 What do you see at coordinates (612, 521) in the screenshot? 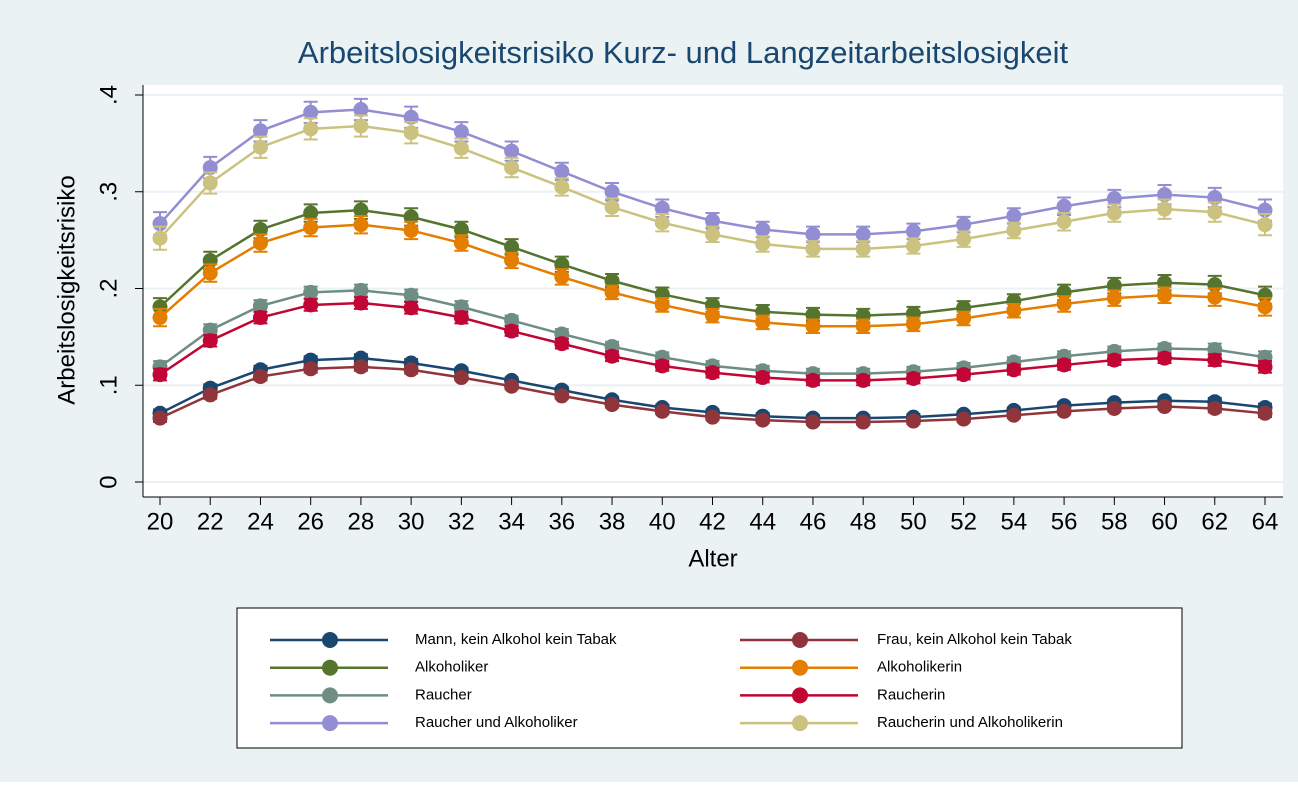
I see `x-tick-label: 38` at bounding box center [612, 521].